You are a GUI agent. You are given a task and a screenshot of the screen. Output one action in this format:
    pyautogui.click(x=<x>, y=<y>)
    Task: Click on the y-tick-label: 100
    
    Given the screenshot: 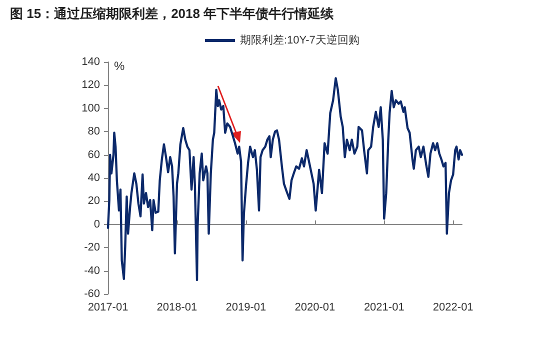 What is the action you would take?
    pyautogui.click(x=91, y=108)
    